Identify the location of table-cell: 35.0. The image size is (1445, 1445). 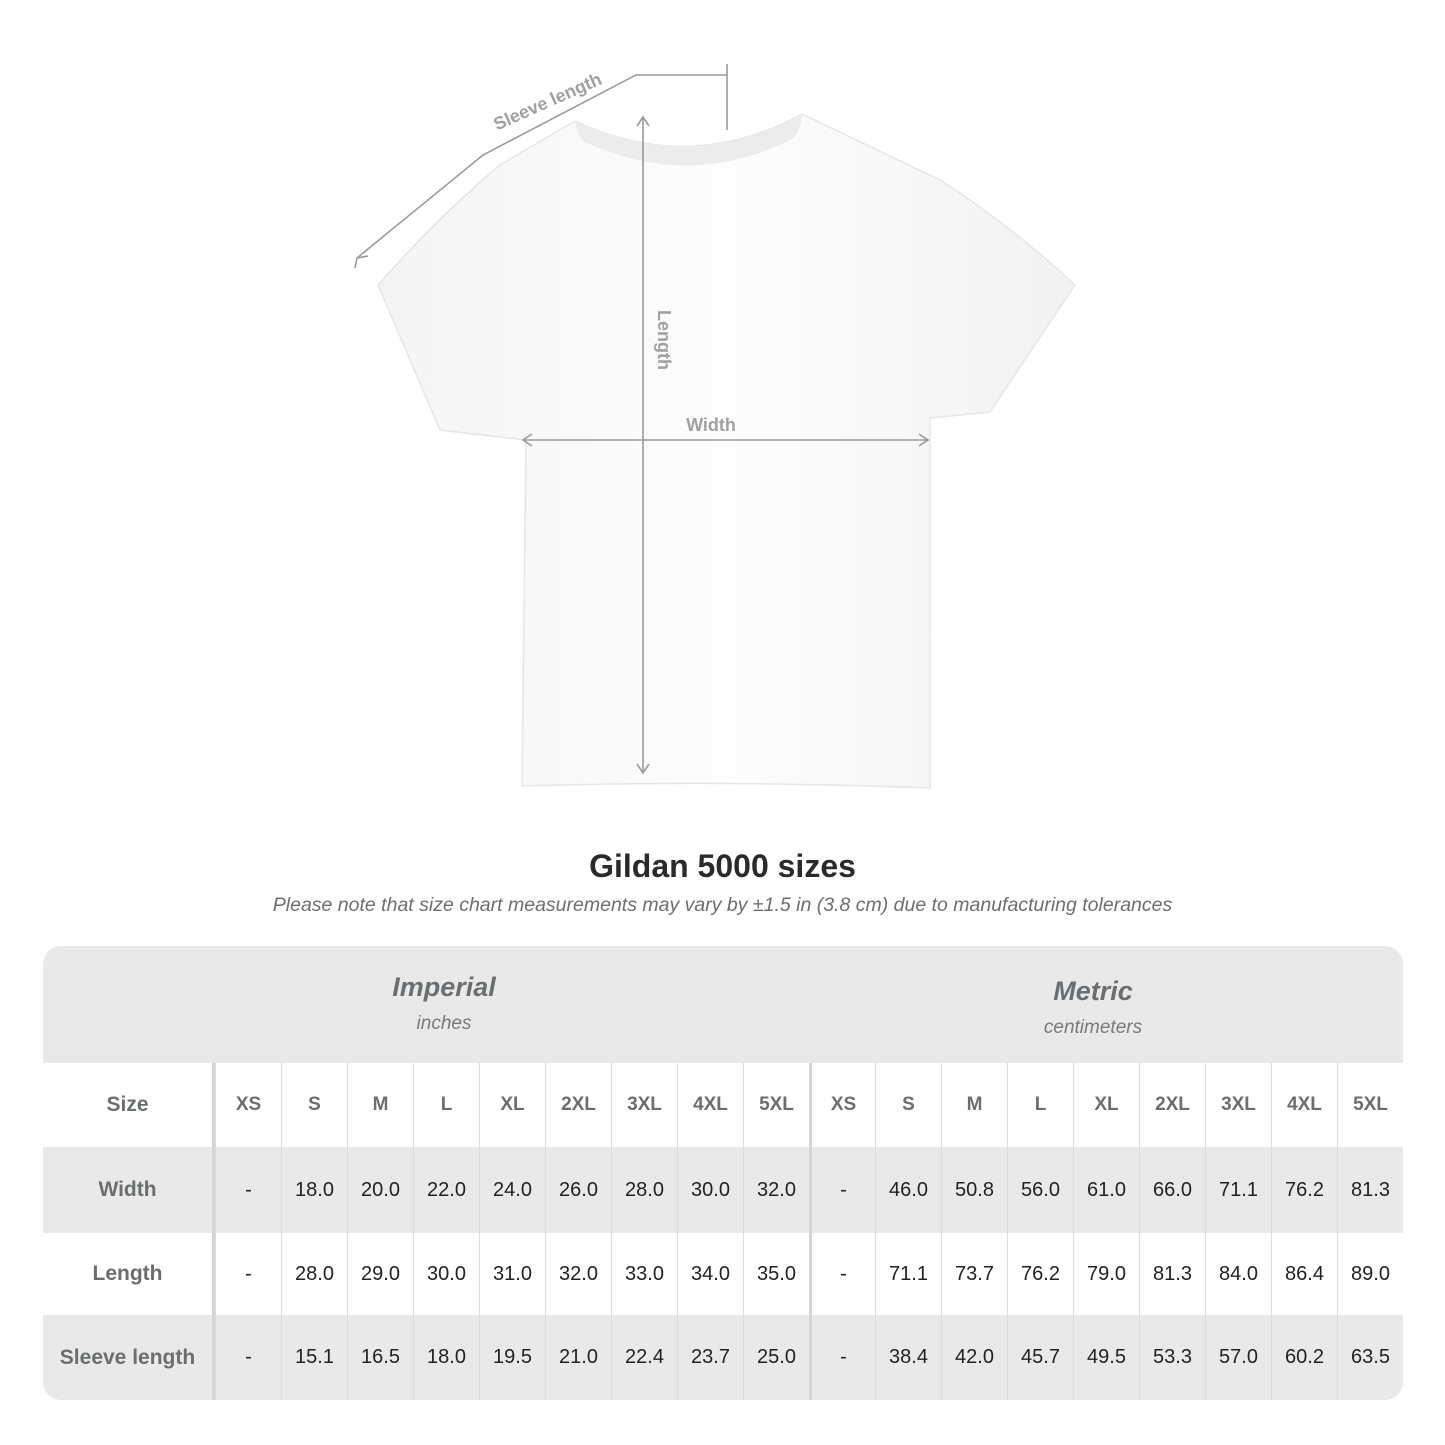
(776, 1274).